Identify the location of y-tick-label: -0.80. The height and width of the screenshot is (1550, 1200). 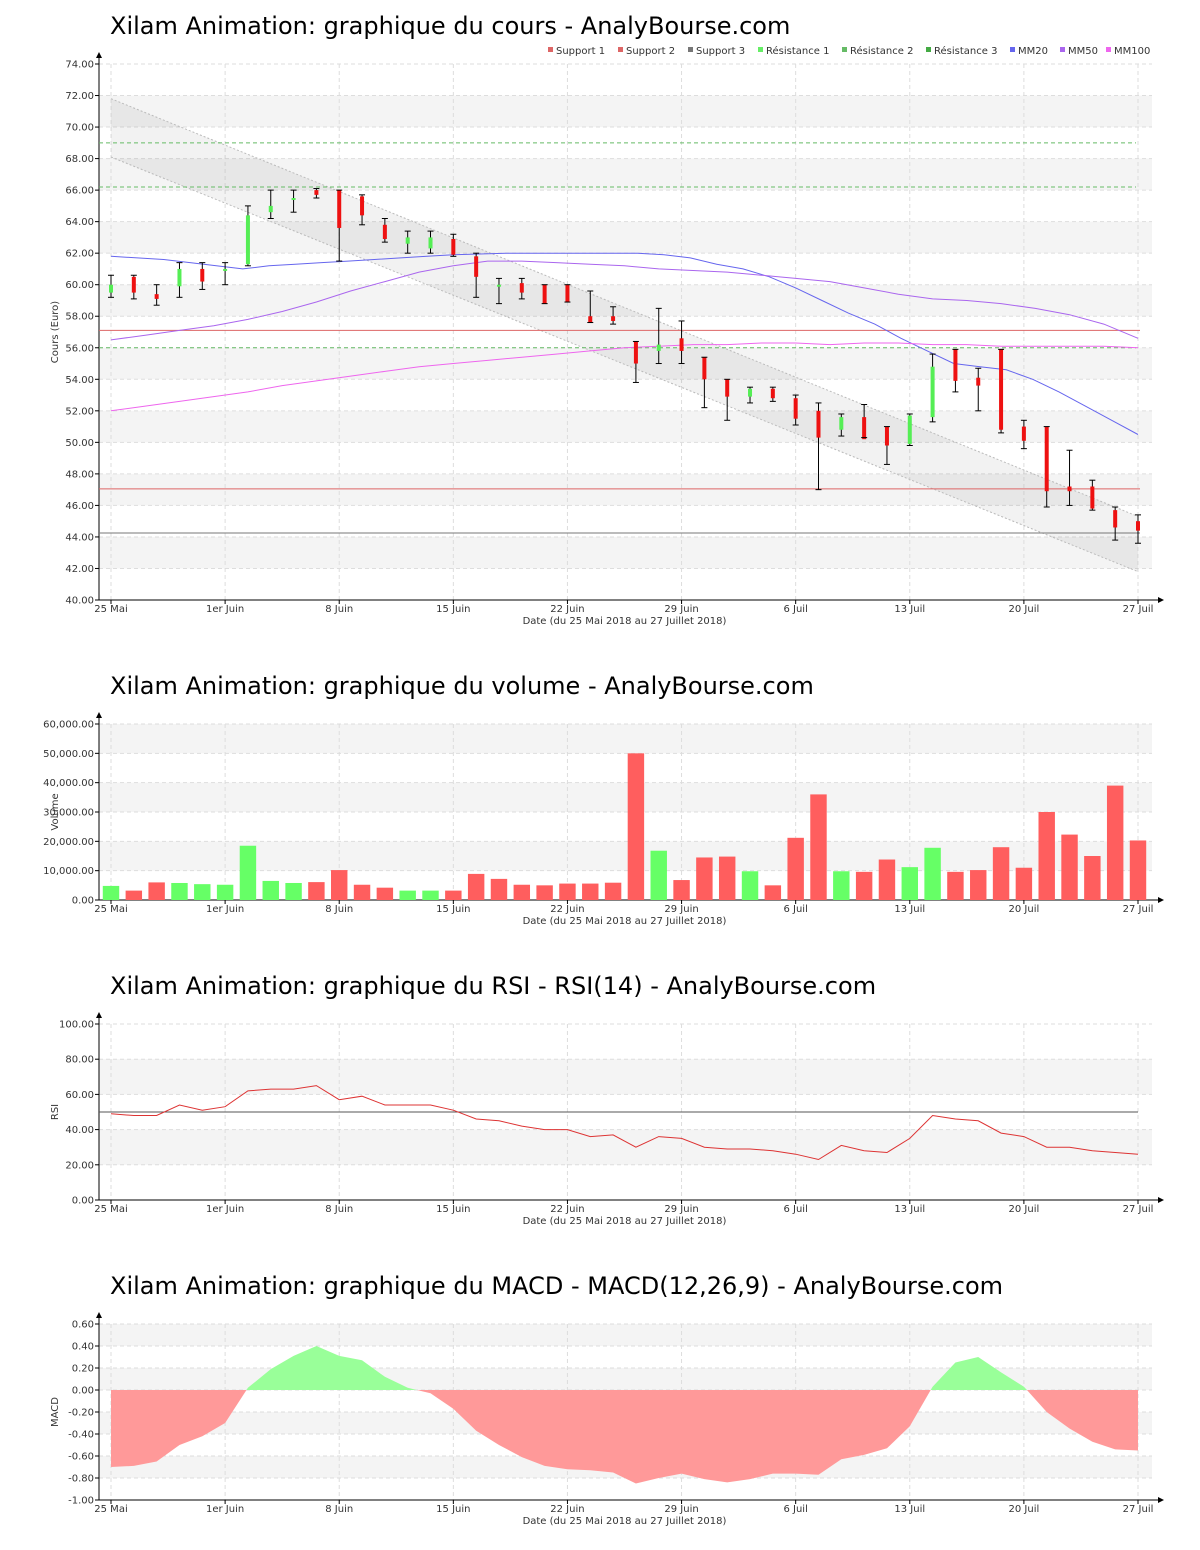
(81, 1479).